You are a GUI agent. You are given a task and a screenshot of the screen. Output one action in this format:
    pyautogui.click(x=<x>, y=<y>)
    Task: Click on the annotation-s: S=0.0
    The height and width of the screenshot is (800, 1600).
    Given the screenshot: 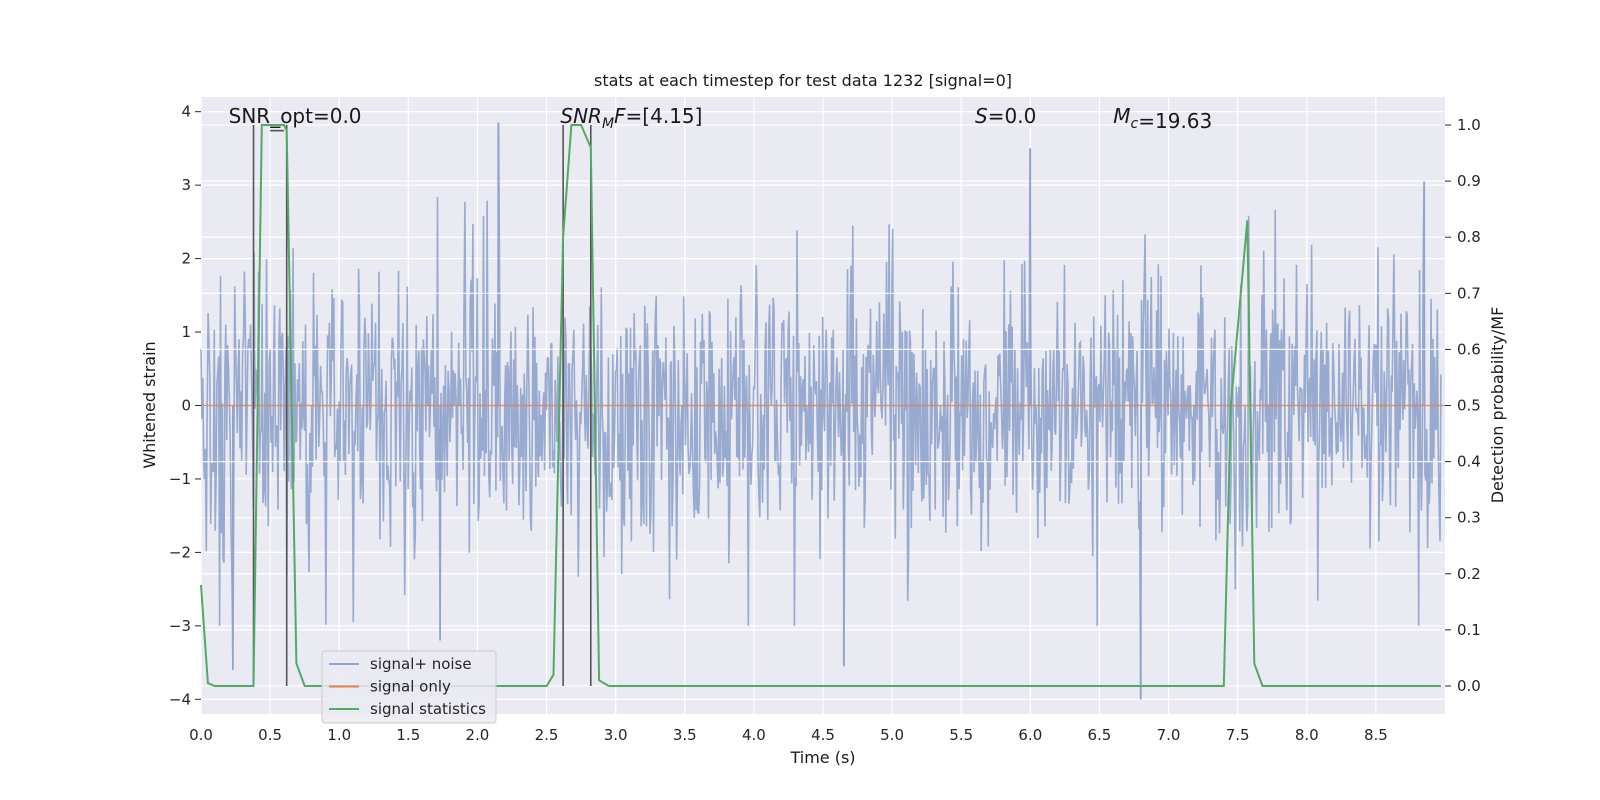 What is the action you would take?
    pyautogui.click(x=1005, y=116)
    